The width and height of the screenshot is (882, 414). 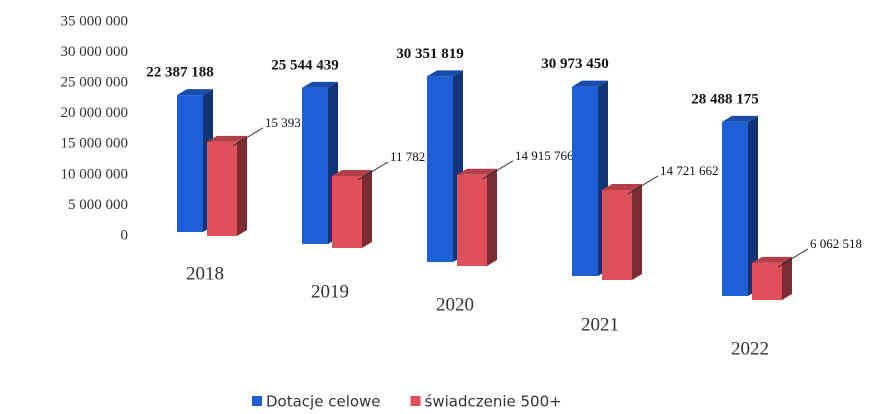 What do you see at coordinates (575, 64) in the screenshot?
I see `value-label: 30 973 450` at bounding box center [575, 64].